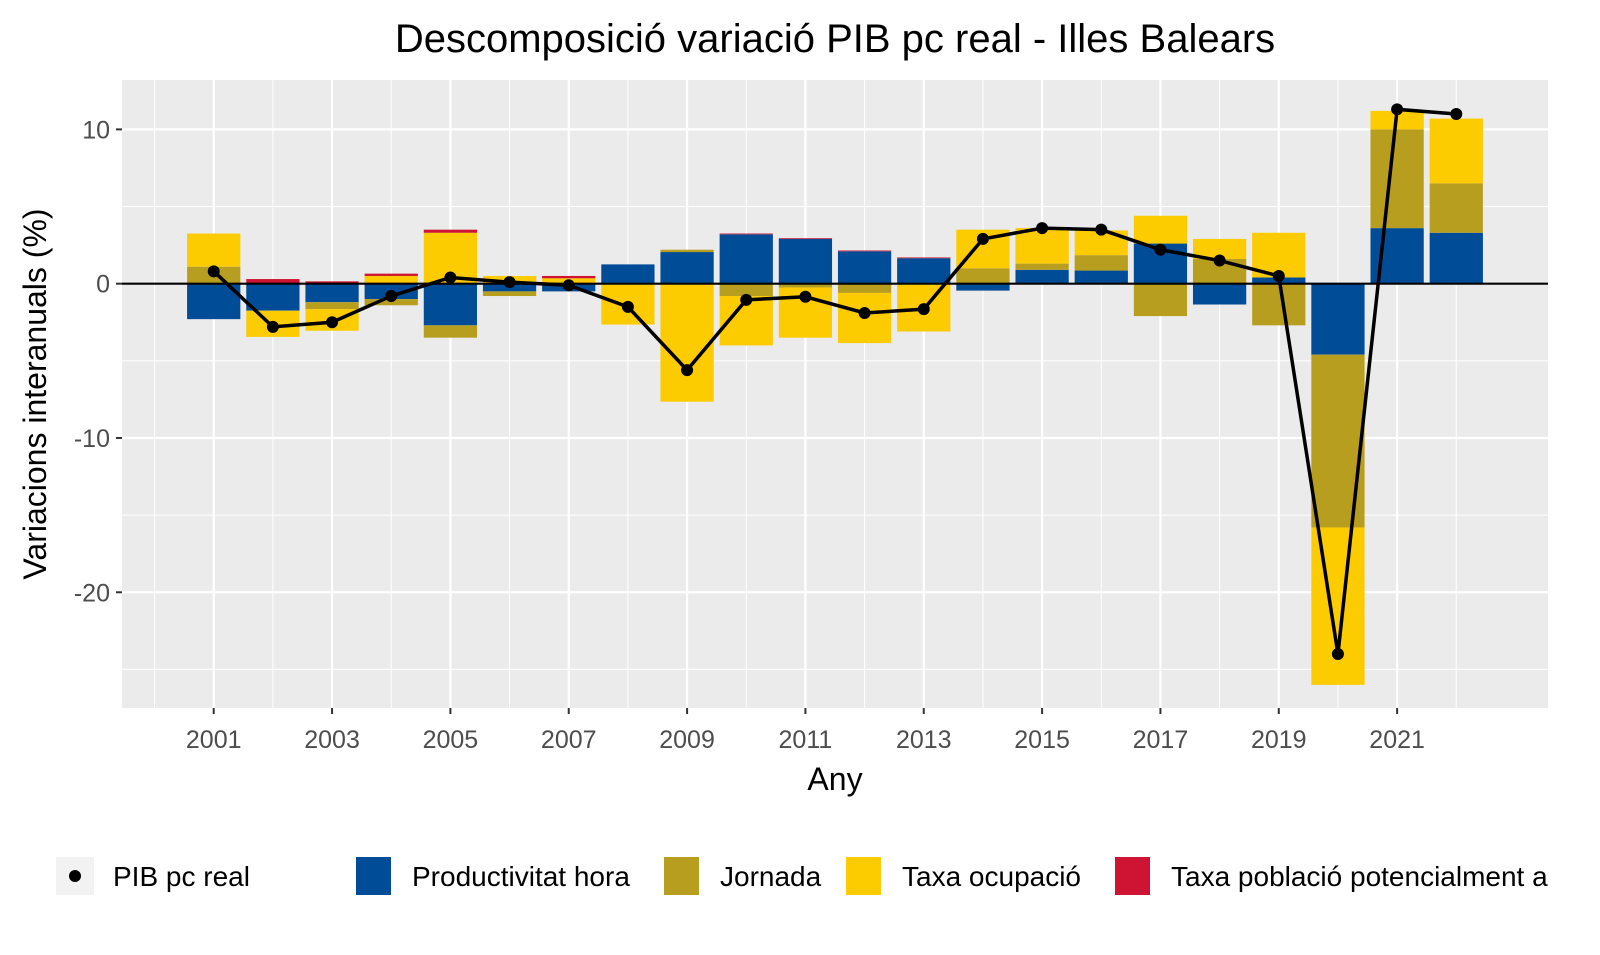  What do you see at coordinates (96, 130) in the screenshot?
I see `y-tick-label: 10` at bounding box center [96, 130].